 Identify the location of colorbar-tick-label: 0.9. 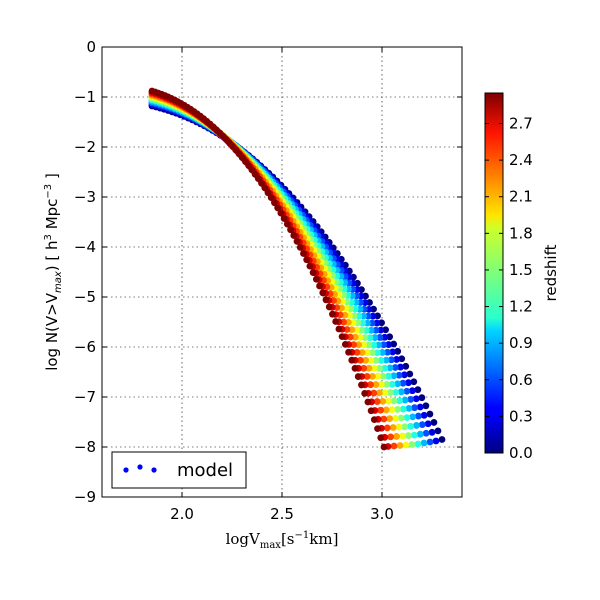
(521, 343).